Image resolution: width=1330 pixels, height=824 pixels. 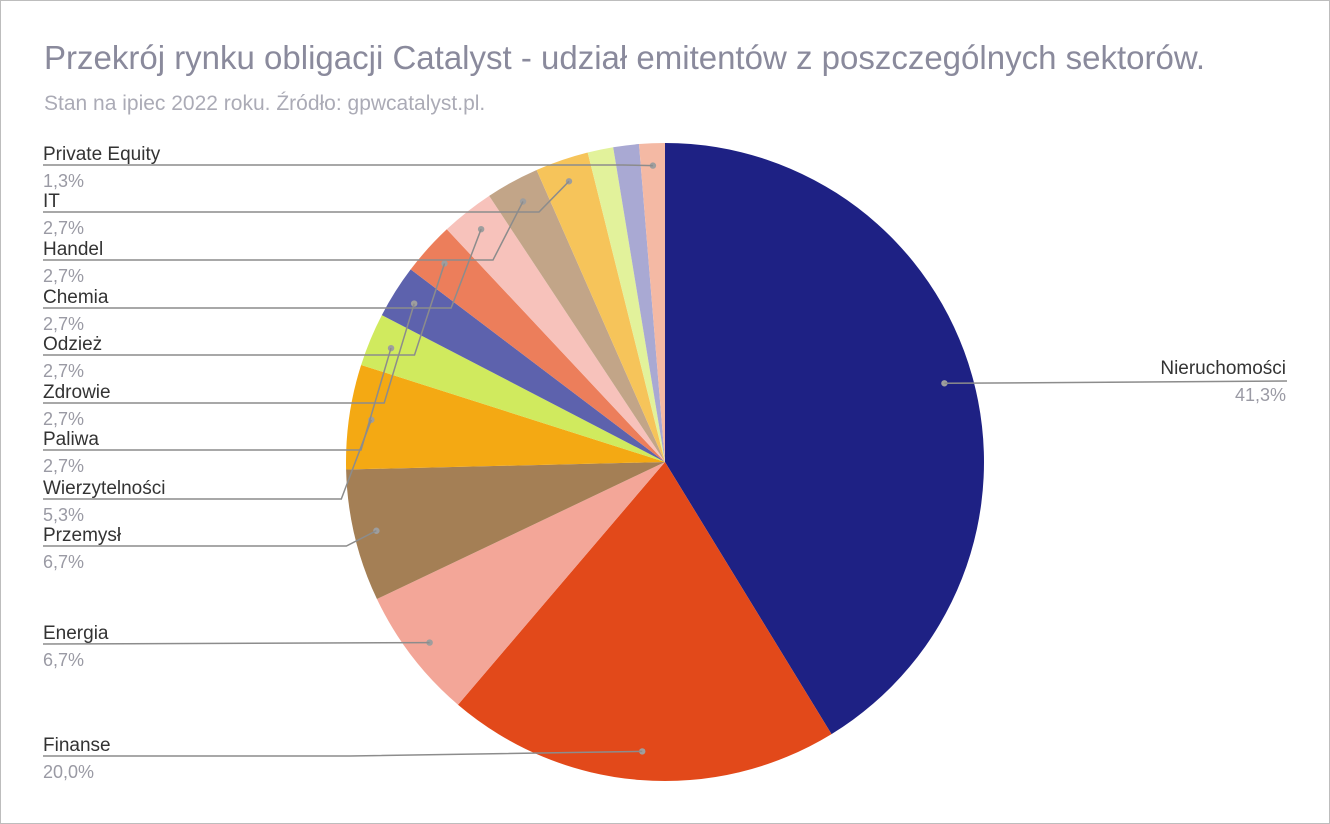 What do you see at coordinates (68, 772) in the screenshot?
I see `slice-value-label: 20,0%` at bounding box center [68, 772].